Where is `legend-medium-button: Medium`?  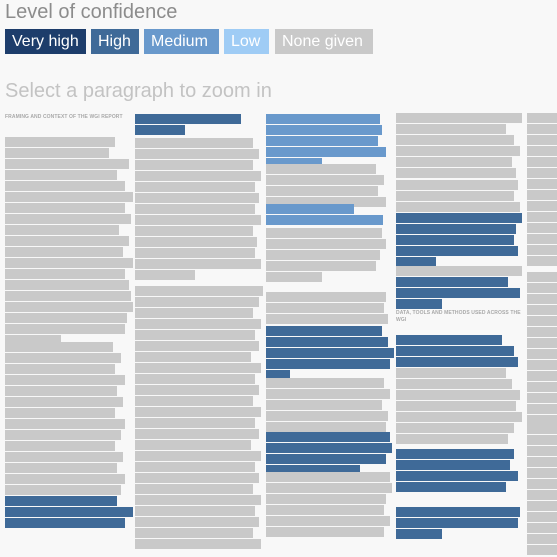
legend-medium-button: Medium is located at coordinates (181, 41).